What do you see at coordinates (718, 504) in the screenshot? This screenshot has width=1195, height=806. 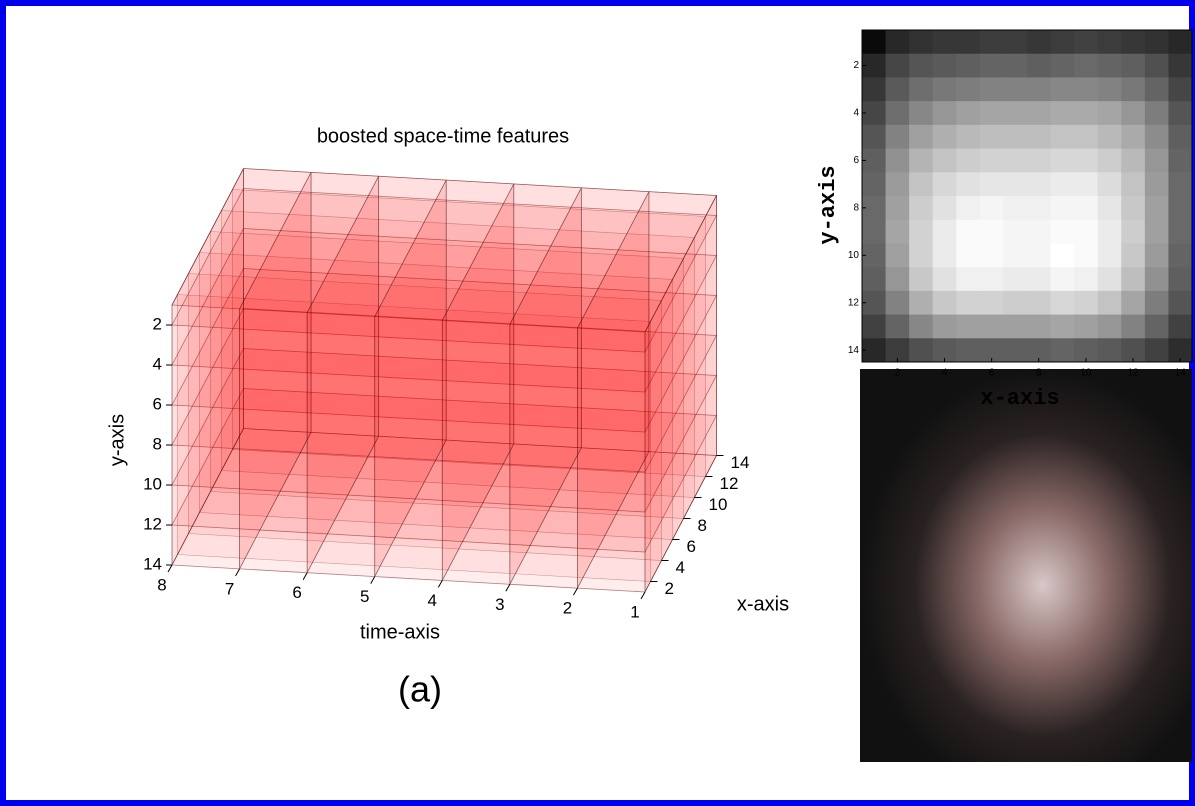 I see `z-tick-label: 10` at bounding box center [718, 504].